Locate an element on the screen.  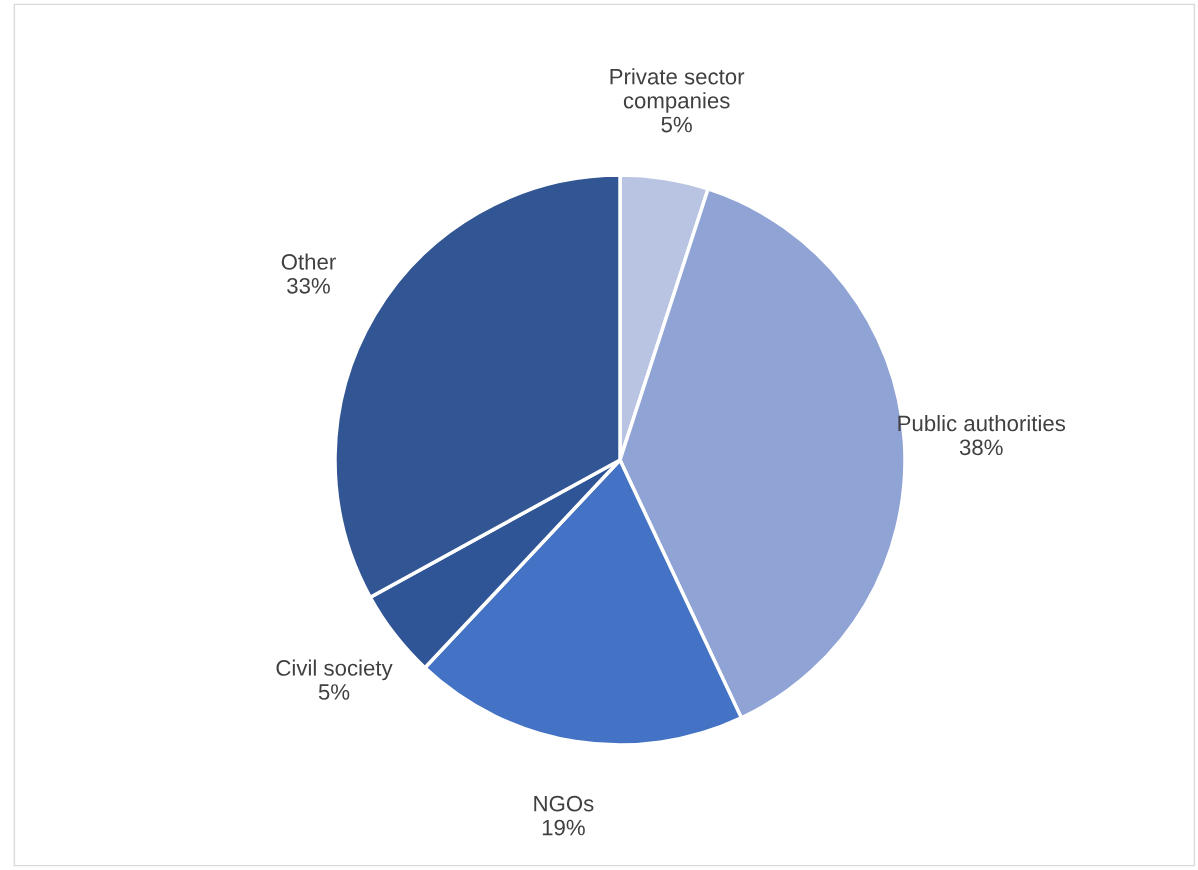
slice-label: Other is located at coordinates (308, 261).